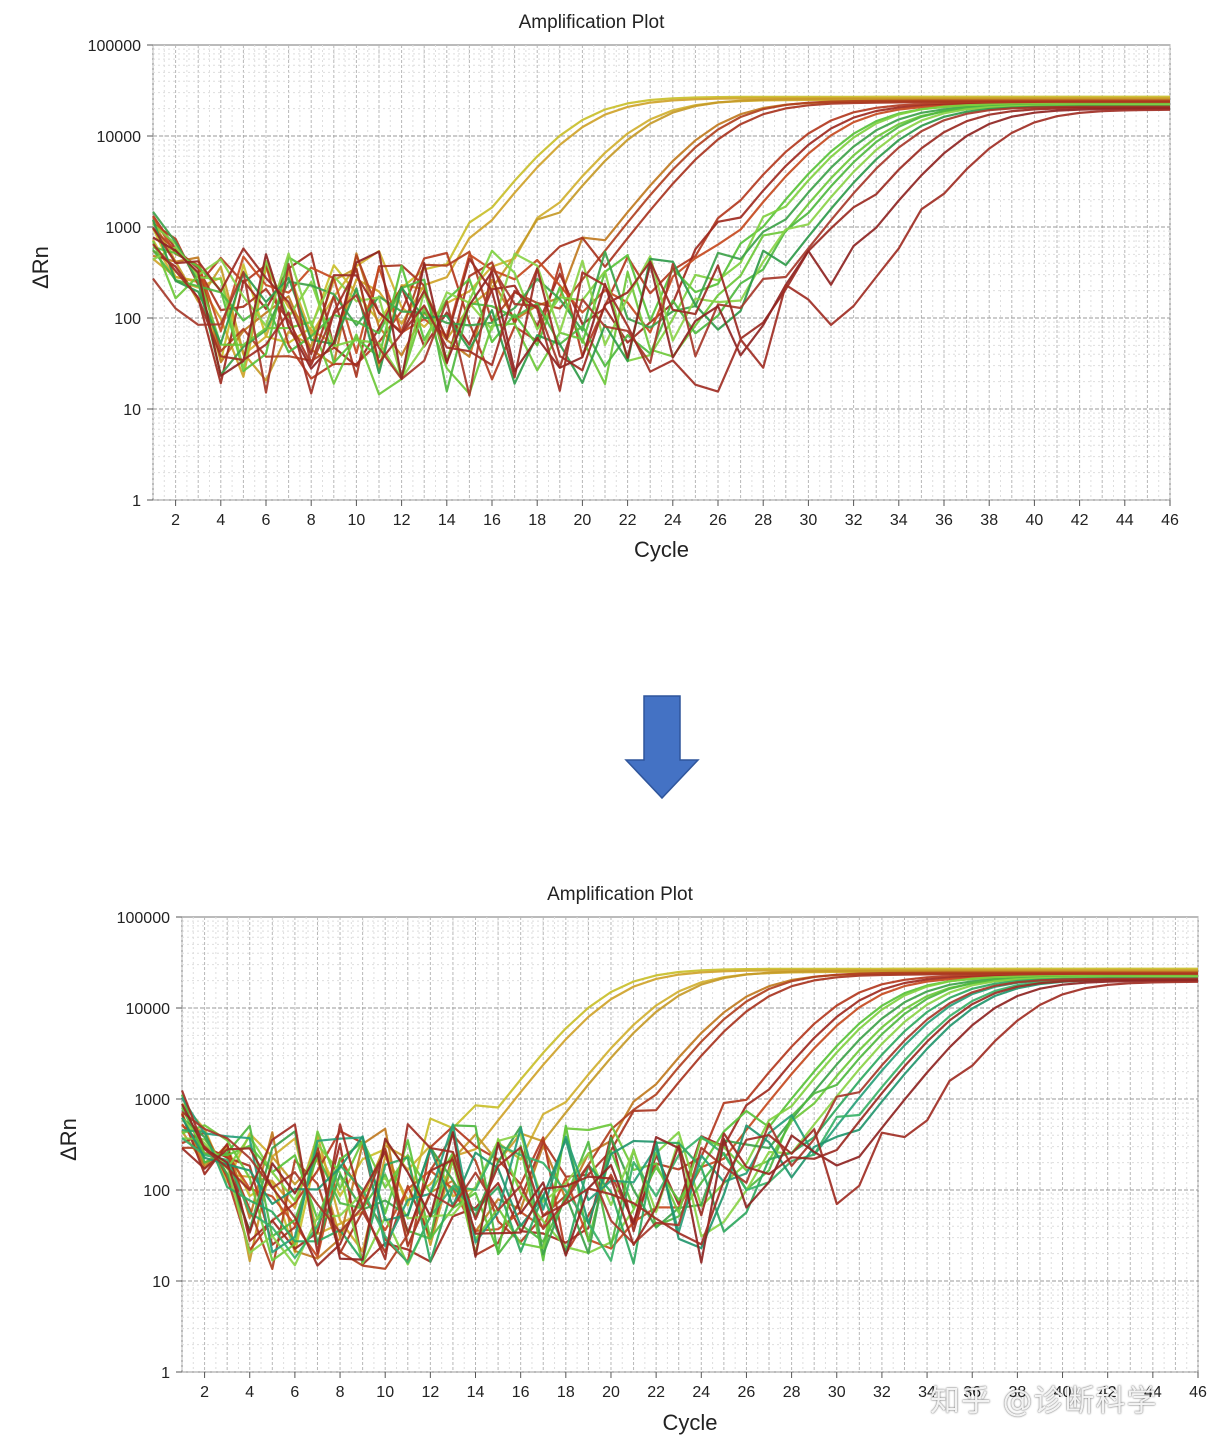 The width and height of the screenshot is (1223, 1445). Describe the element at coordinates (1044, 1401) in the screenshot. I see `watermark-text: 知乎 @诊断科学` at that location.